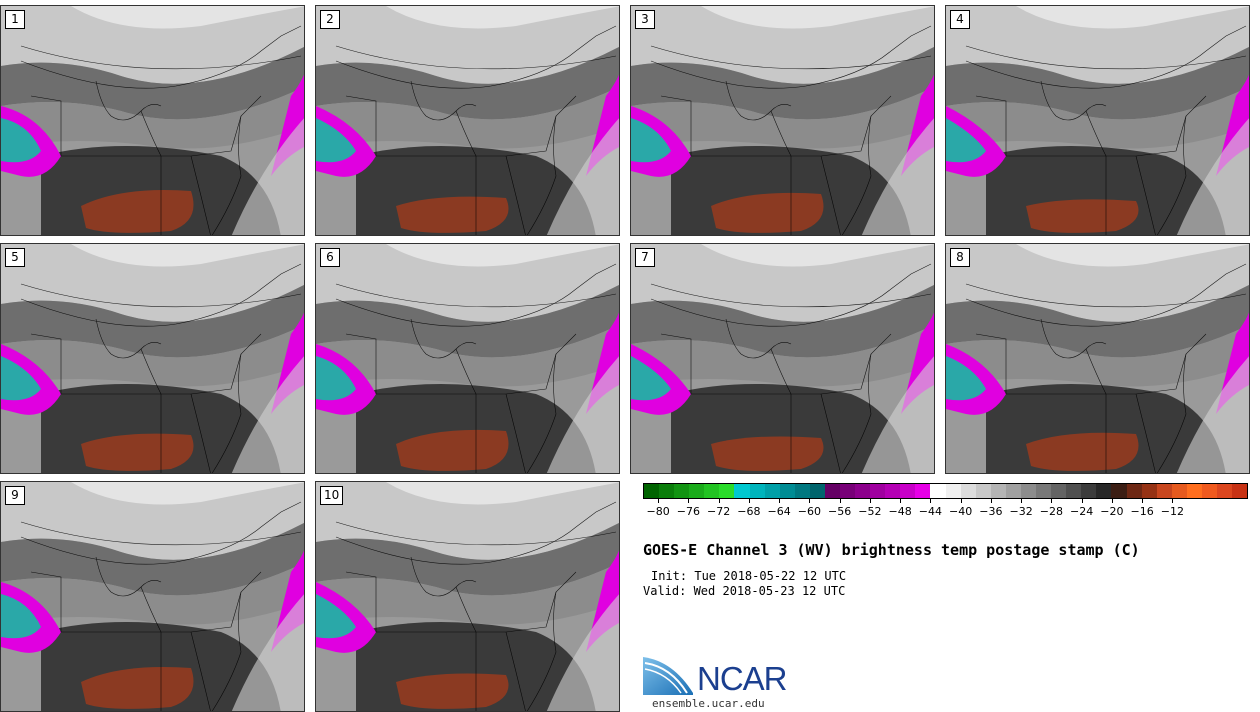 The image size is (1260, 712). Describe the element at coordinates (900, 511) in the screenshot. I see `colorbar-tick-label: −48` at that location.